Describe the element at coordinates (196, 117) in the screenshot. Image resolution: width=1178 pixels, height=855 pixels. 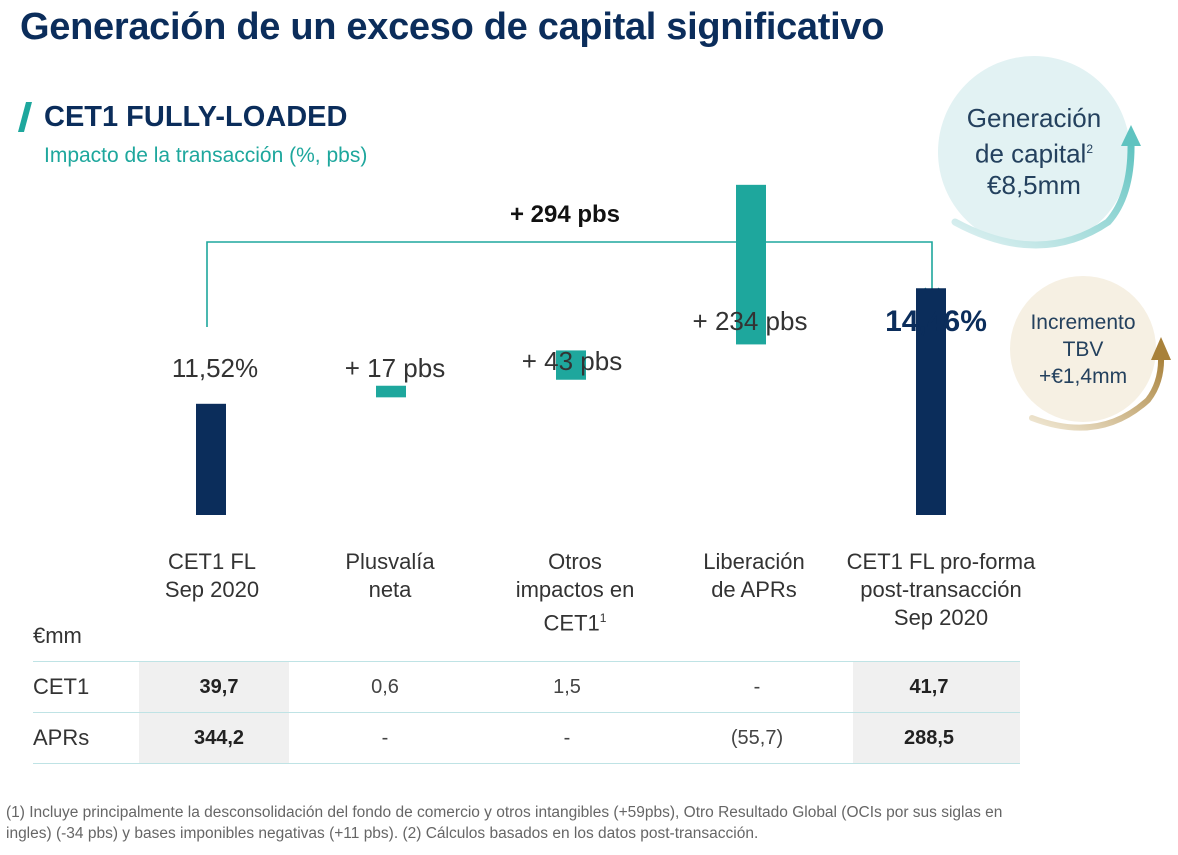
I see `chart-subtitle: CET1 FULLY-LOADED` at that location.